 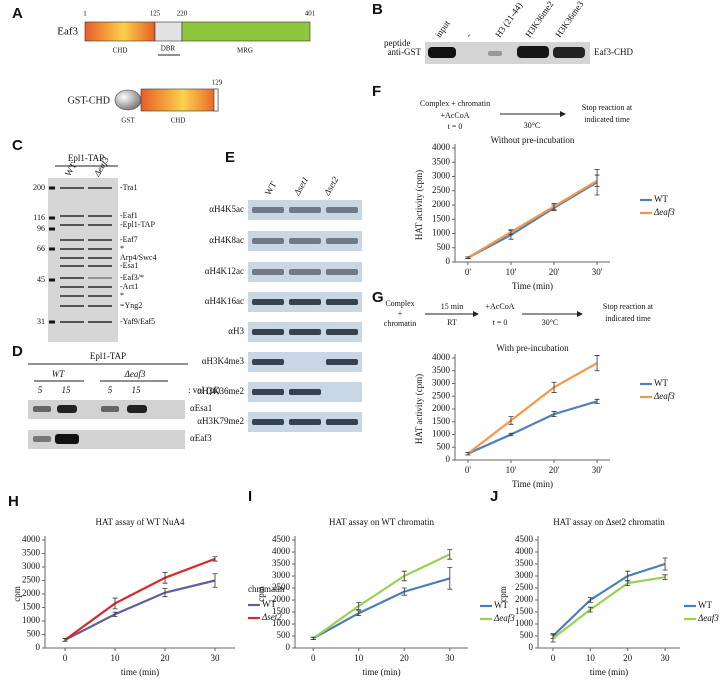 What do you see at coordinates (539, 19) in the screenshot?
I see `lane-label: H3K36me2` at bounding box center [539, 19].